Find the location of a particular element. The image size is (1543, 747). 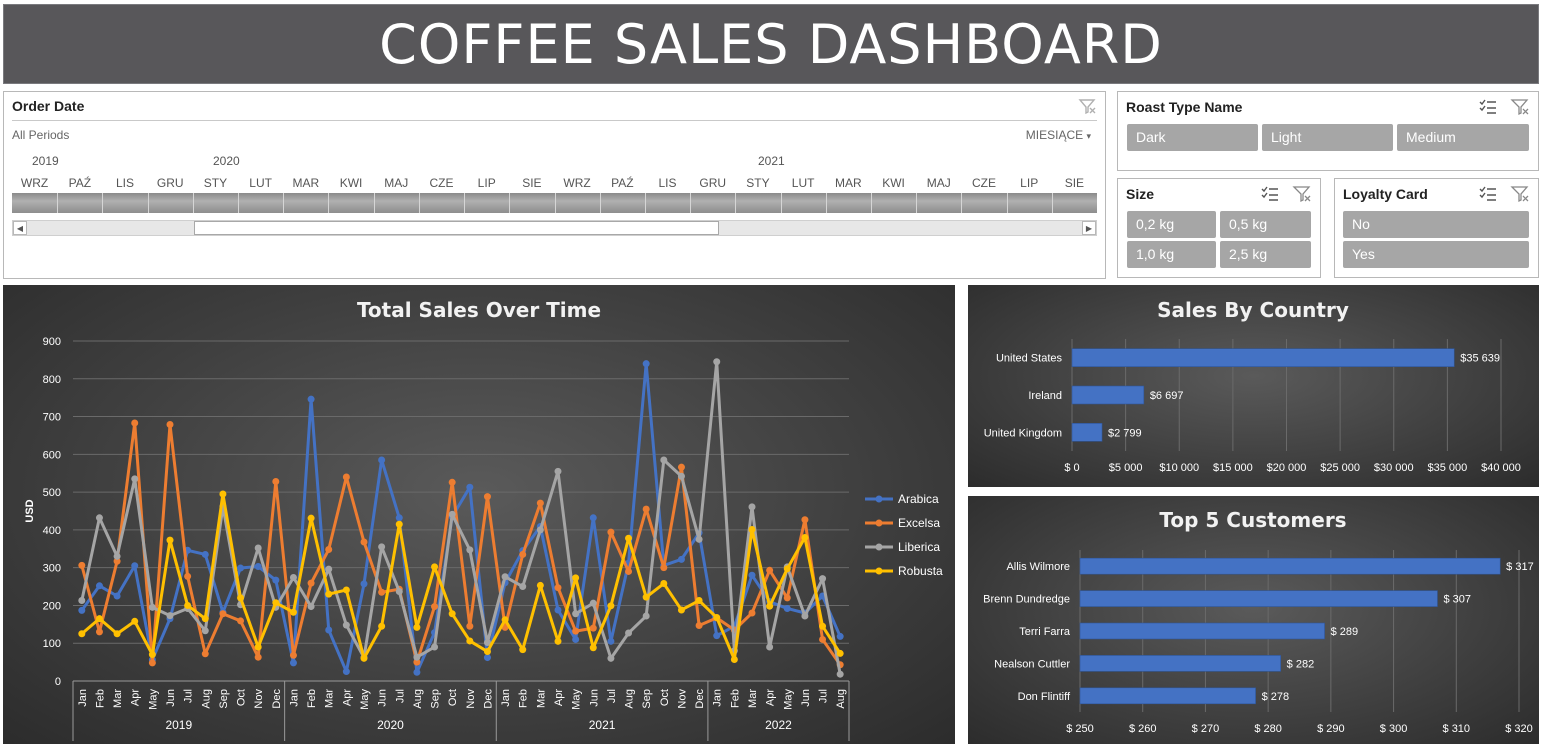

size-item-2-5kg: 2,5 kg is located at coordinates (1265, 254).